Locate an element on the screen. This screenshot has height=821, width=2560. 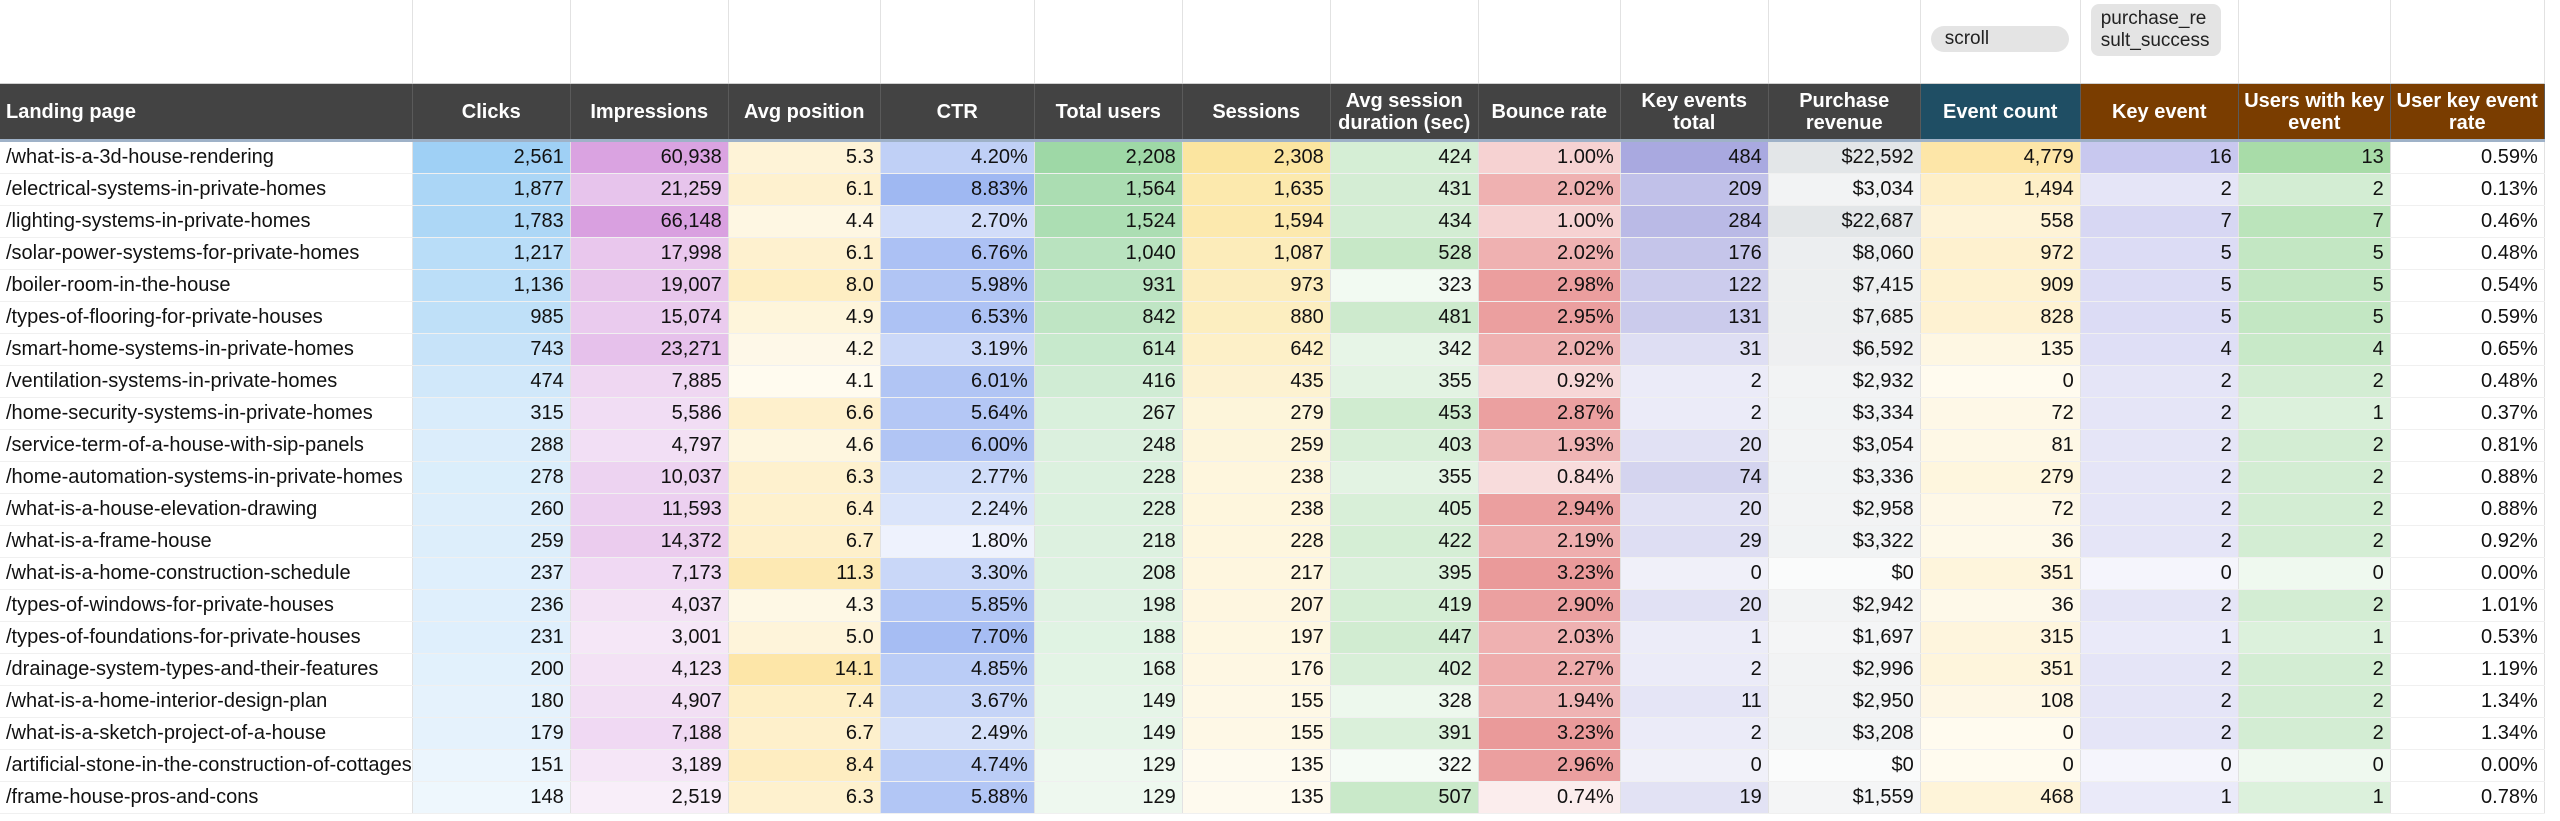
cell-ctr: 2.70% is located at coordinates (957, 221).